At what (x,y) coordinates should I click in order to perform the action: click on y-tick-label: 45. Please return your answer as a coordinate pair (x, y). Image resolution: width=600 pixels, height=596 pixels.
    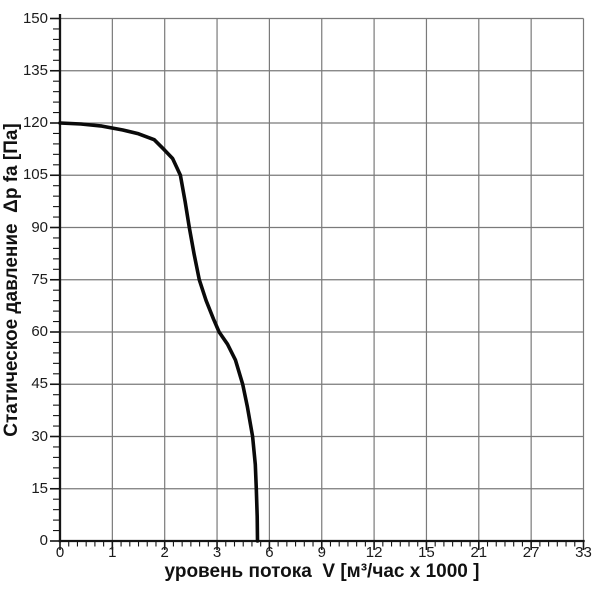
    Looking at the image, I should click on (39, 384).